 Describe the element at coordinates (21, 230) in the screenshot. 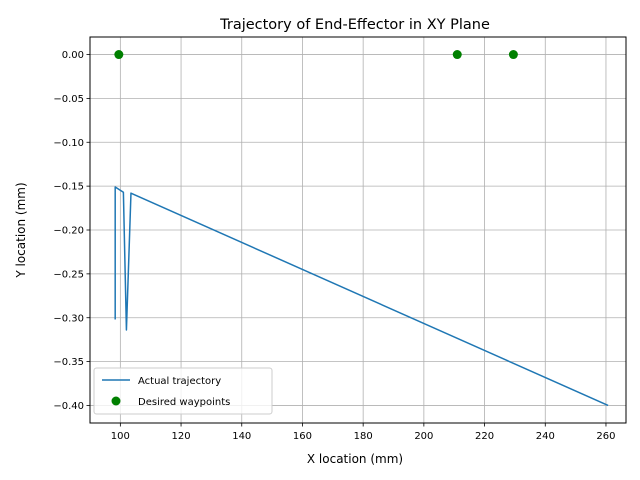

I see `y-axis-label: Y location (mm)` at that location.